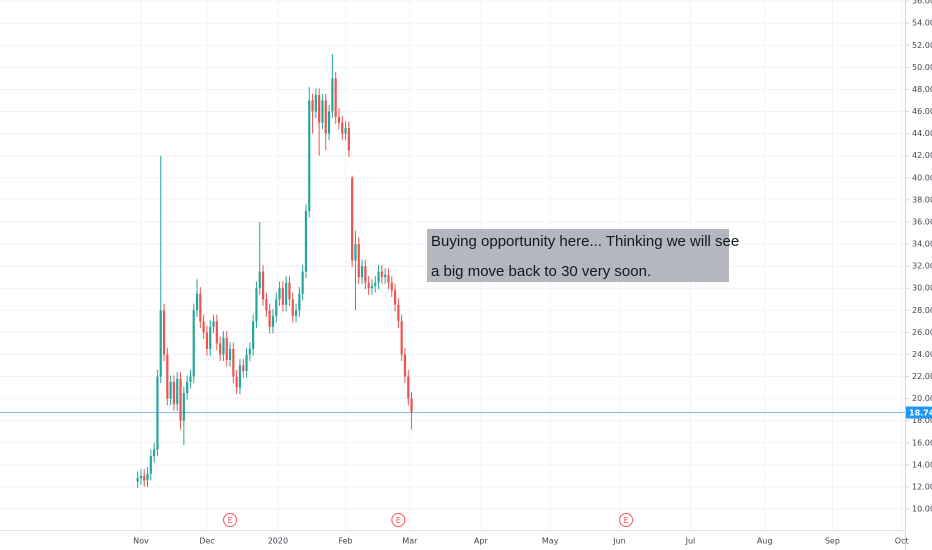 The height and width of the screenshot is (550, 932). What do you see at coordinates (922, 177) in the screenshot?
I see `y-tick-label: 40.00` at bounding box center [922, 177].